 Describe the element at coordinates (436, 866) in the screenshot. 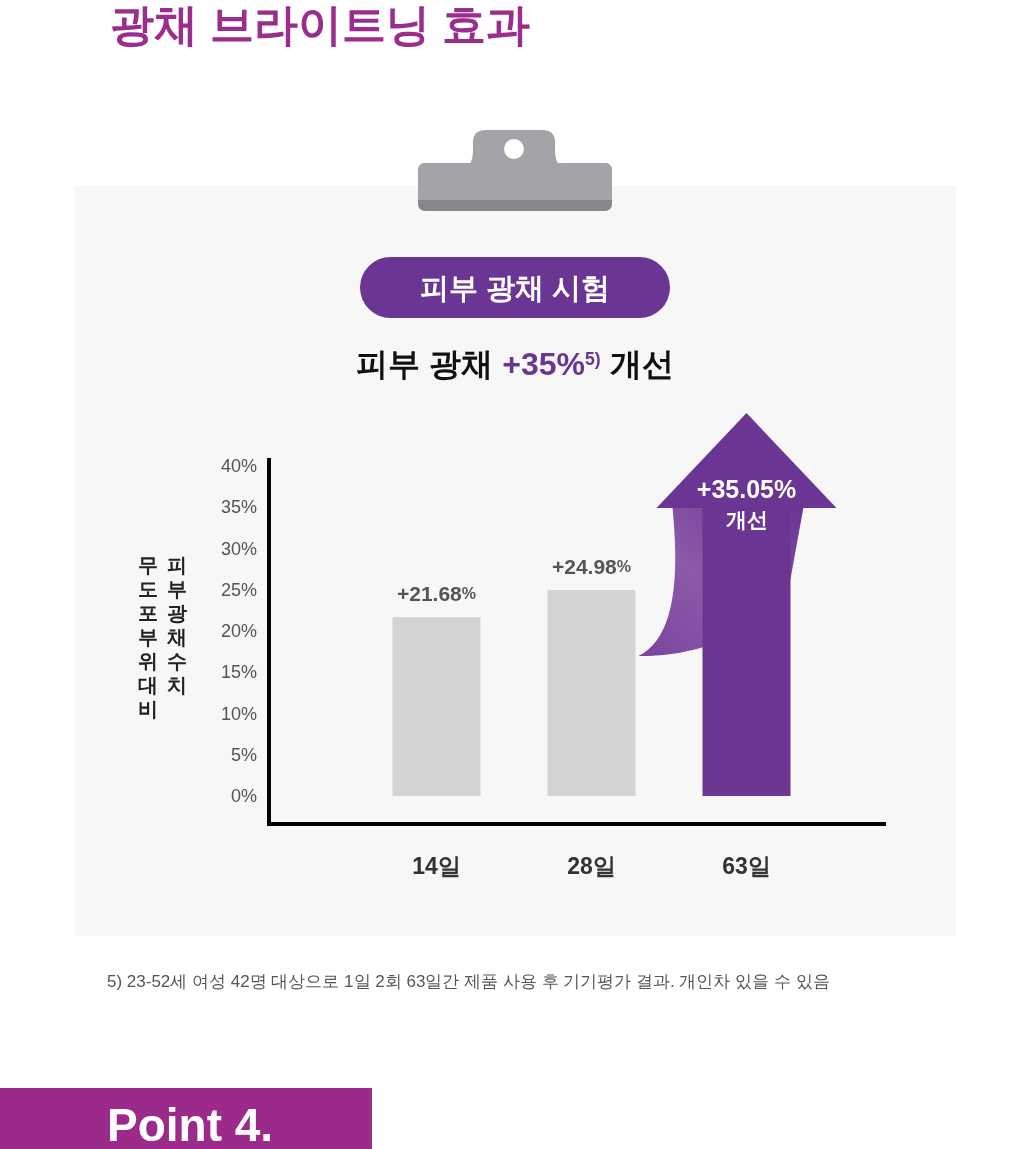

I see `x-tick-label: 14일` at that location.